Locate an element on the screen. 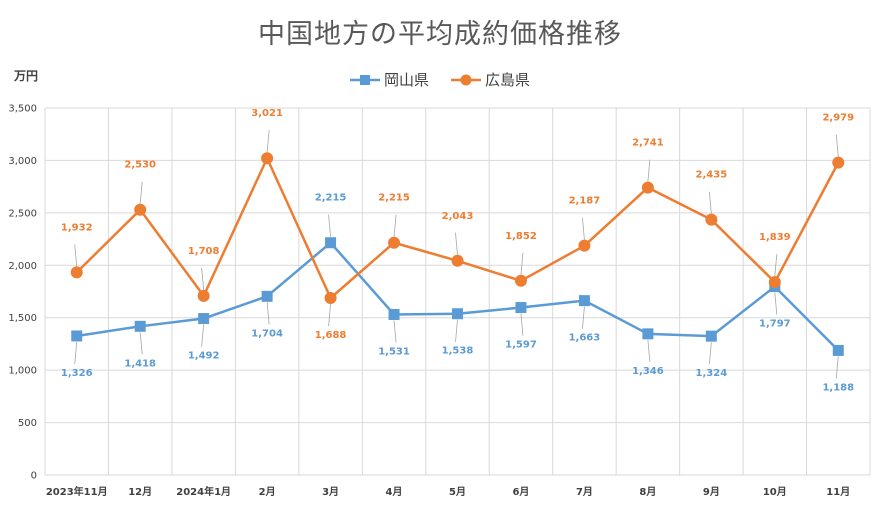 Image resolution: width=880 pixels, height=507 pixels. x-tick-label: 6月 is located at coordinates (520, 492).